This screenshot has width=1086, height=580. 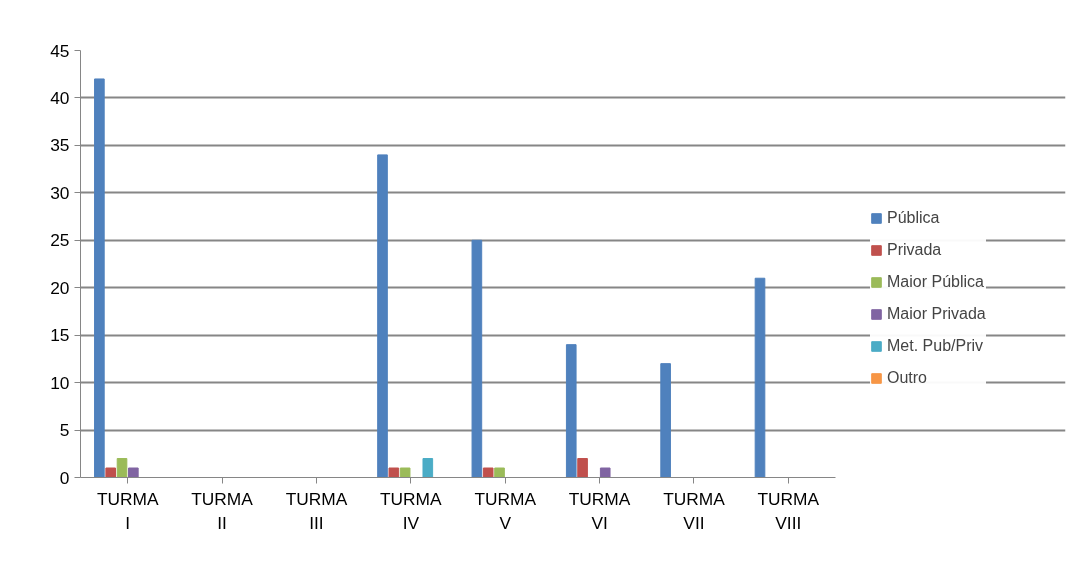 I want to click on legend-label: Maior Pública, so click(x=935, y=282).